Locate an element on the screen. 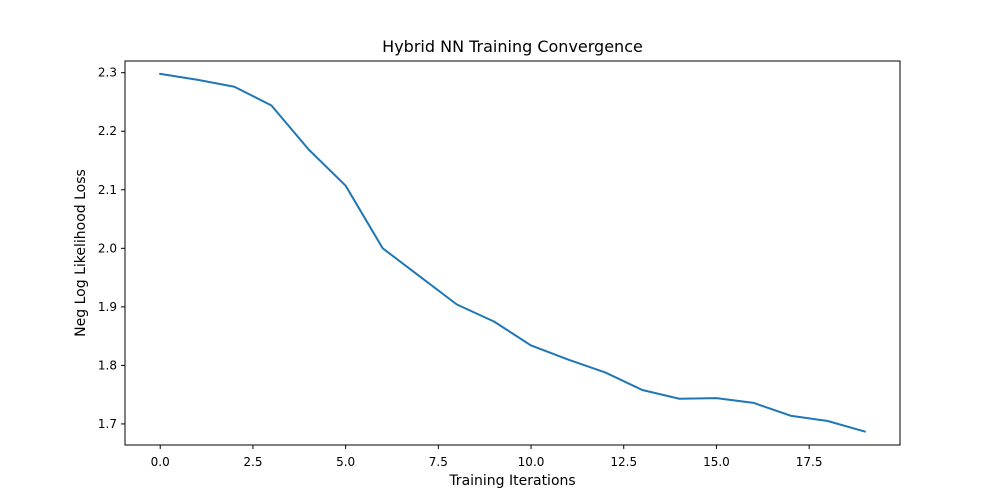  y-tick-label: 2.2 is located at coordinates (107, 131).